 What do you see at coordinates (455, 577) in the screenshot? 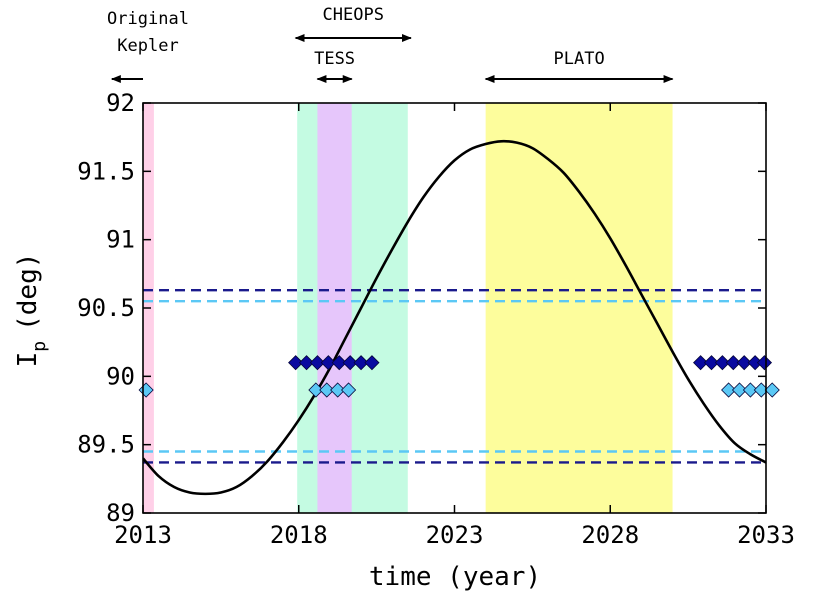
I see `x-axis-label: time (year)` at bounding box center [455, 577].